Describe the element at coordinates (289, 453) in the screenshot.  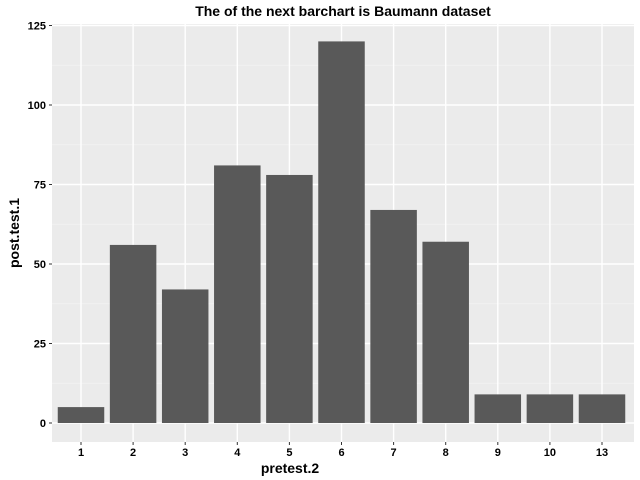
I see `x-tick-label: 5` at that location.